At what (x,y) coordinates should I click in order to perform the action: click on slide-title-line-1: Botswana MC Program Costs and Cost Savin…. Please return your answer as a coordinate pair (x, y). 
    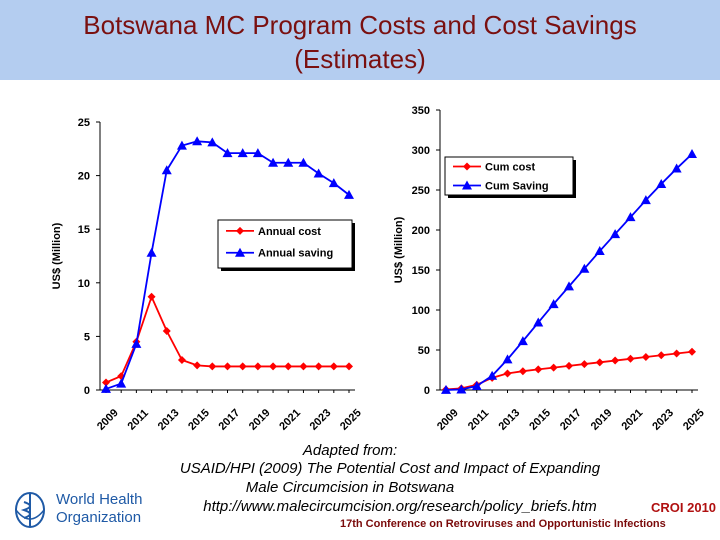
    Looking at the image, I should click on (360, 25).